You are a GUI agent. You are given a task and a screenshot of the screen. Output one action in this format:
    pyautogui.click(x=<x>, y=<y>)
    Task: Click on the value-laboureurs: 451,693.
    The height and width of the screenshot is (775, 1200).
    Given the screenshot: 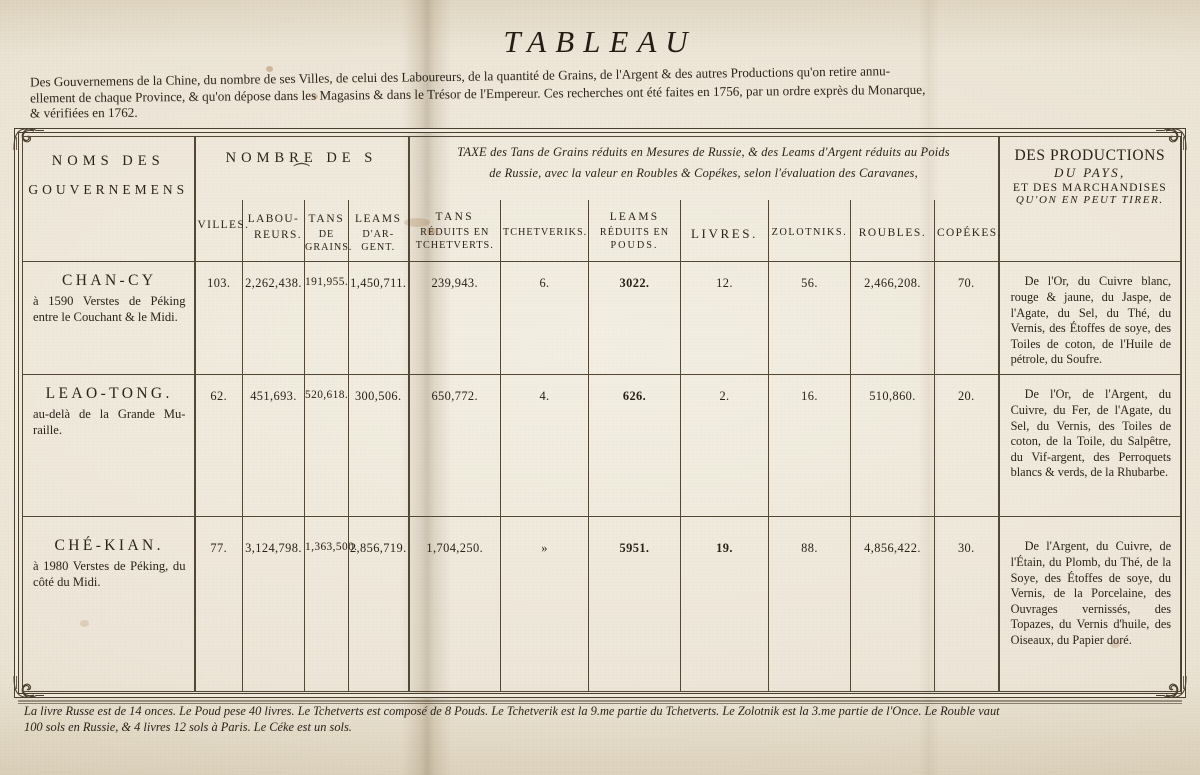 What is the action you would take?
    pyautogui.click(x=273, y=396)
    